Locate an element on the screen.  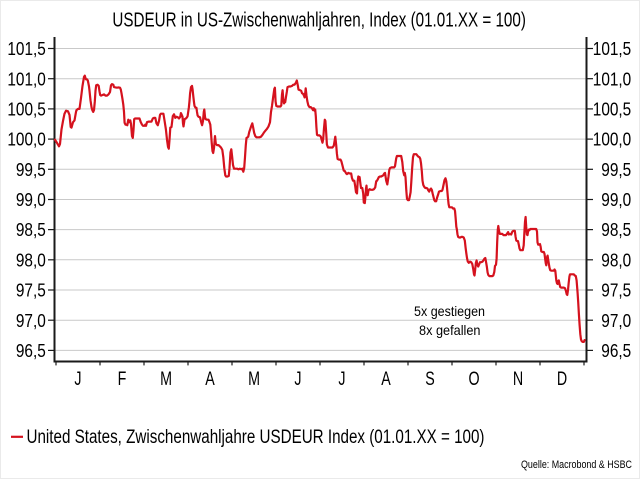
svg-text: N is located at coordinates (518, 379).